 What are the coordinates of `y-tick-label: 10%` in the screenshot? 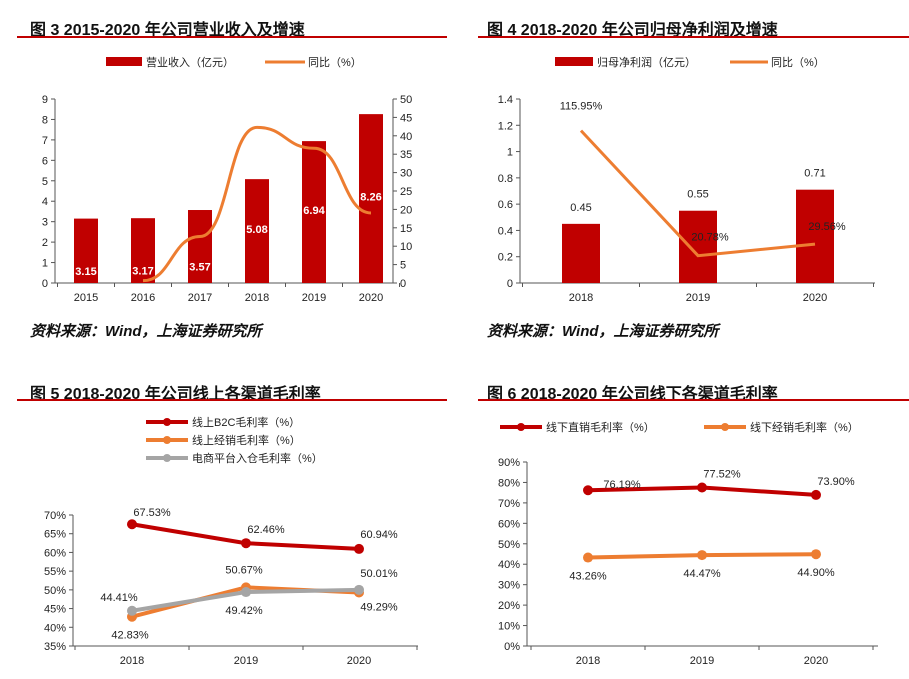 It's located at (509, 627).